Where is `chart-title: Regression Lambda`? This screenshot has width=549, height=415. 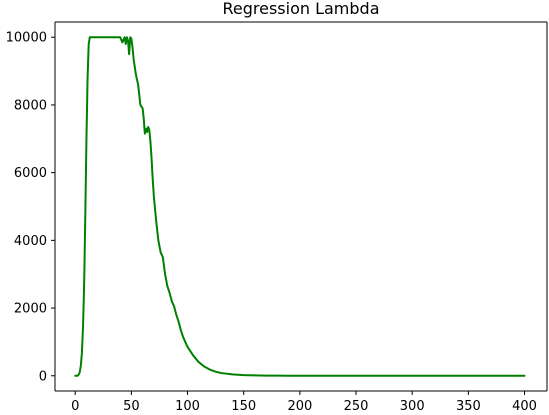 chart-title: Regression Lambda is located at coordinates (300, 9).